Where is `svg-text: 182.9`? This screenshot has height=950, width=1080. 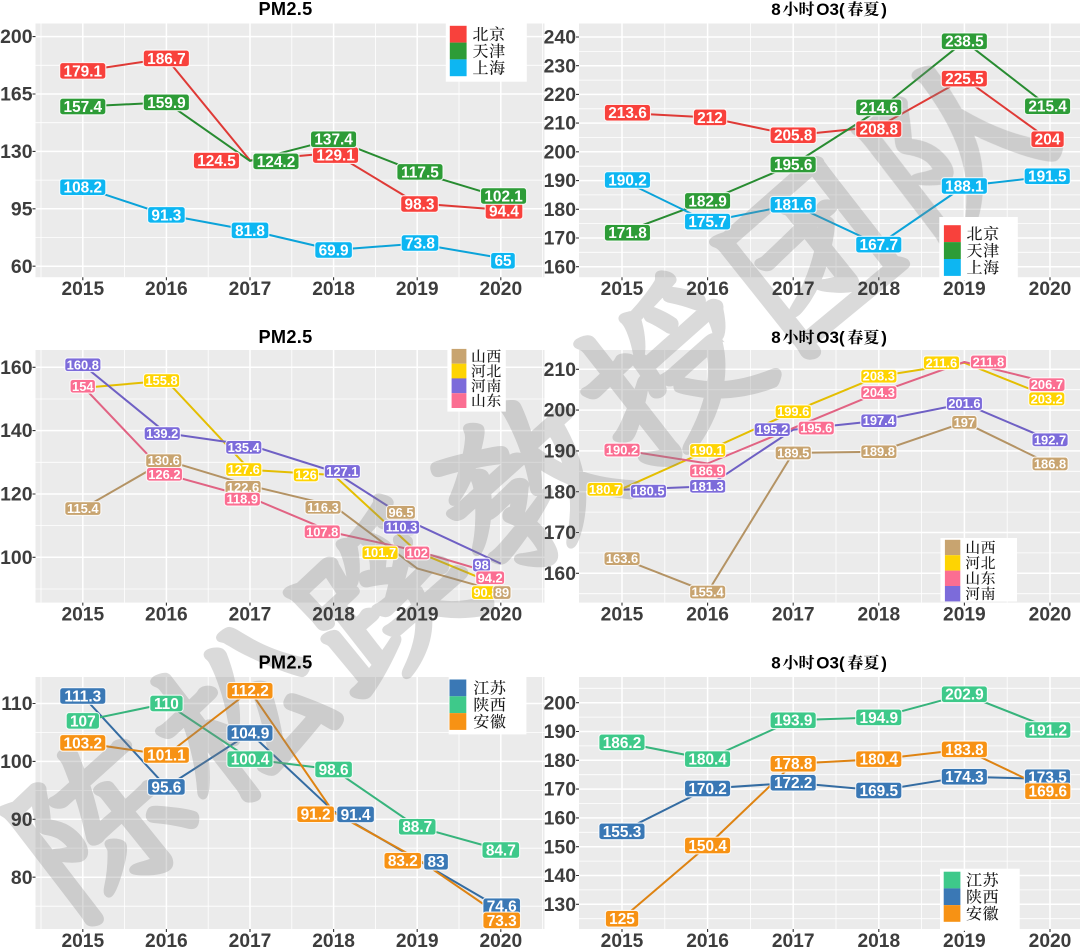
svg-text: 182.9 is located at coordinates (707, 201).